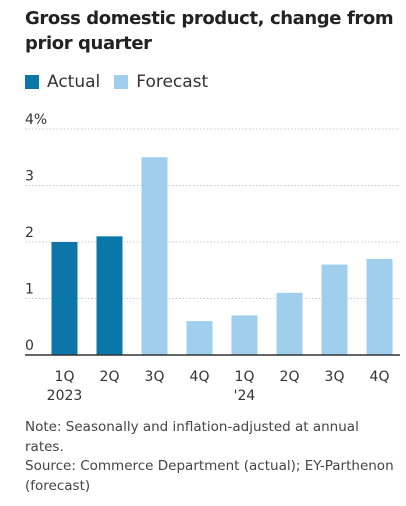 The height and width of the screenshot is (506, 406). What do you see at coordinates (172, 82) in the screenshot?
I see `legend-label-forecast: Forecast` at bounding box center [172, 82].